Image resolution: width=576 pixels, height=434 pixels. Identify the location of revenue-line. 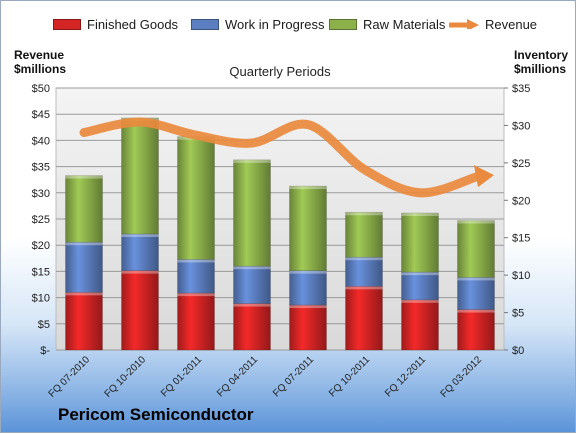
(280, 157).